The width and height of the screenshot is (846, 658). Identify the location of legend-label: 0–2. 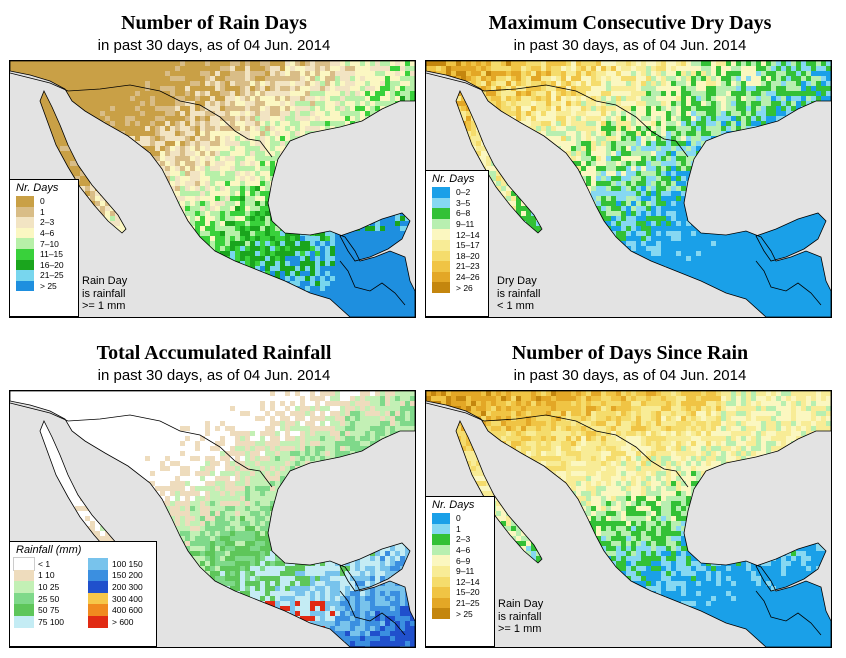
(463, 192).